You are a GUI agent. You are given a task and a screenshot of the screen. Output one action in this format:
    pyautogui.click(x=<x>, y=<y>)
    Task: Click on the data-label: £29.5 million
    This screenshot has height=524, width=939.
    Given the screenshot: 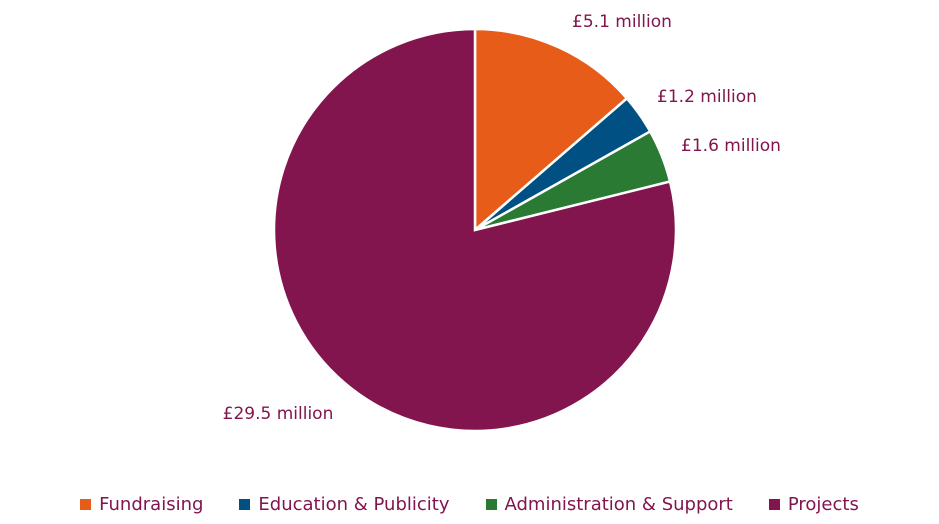 What is the action you would take?
    pyautogui.click(x=278, y=414)
    